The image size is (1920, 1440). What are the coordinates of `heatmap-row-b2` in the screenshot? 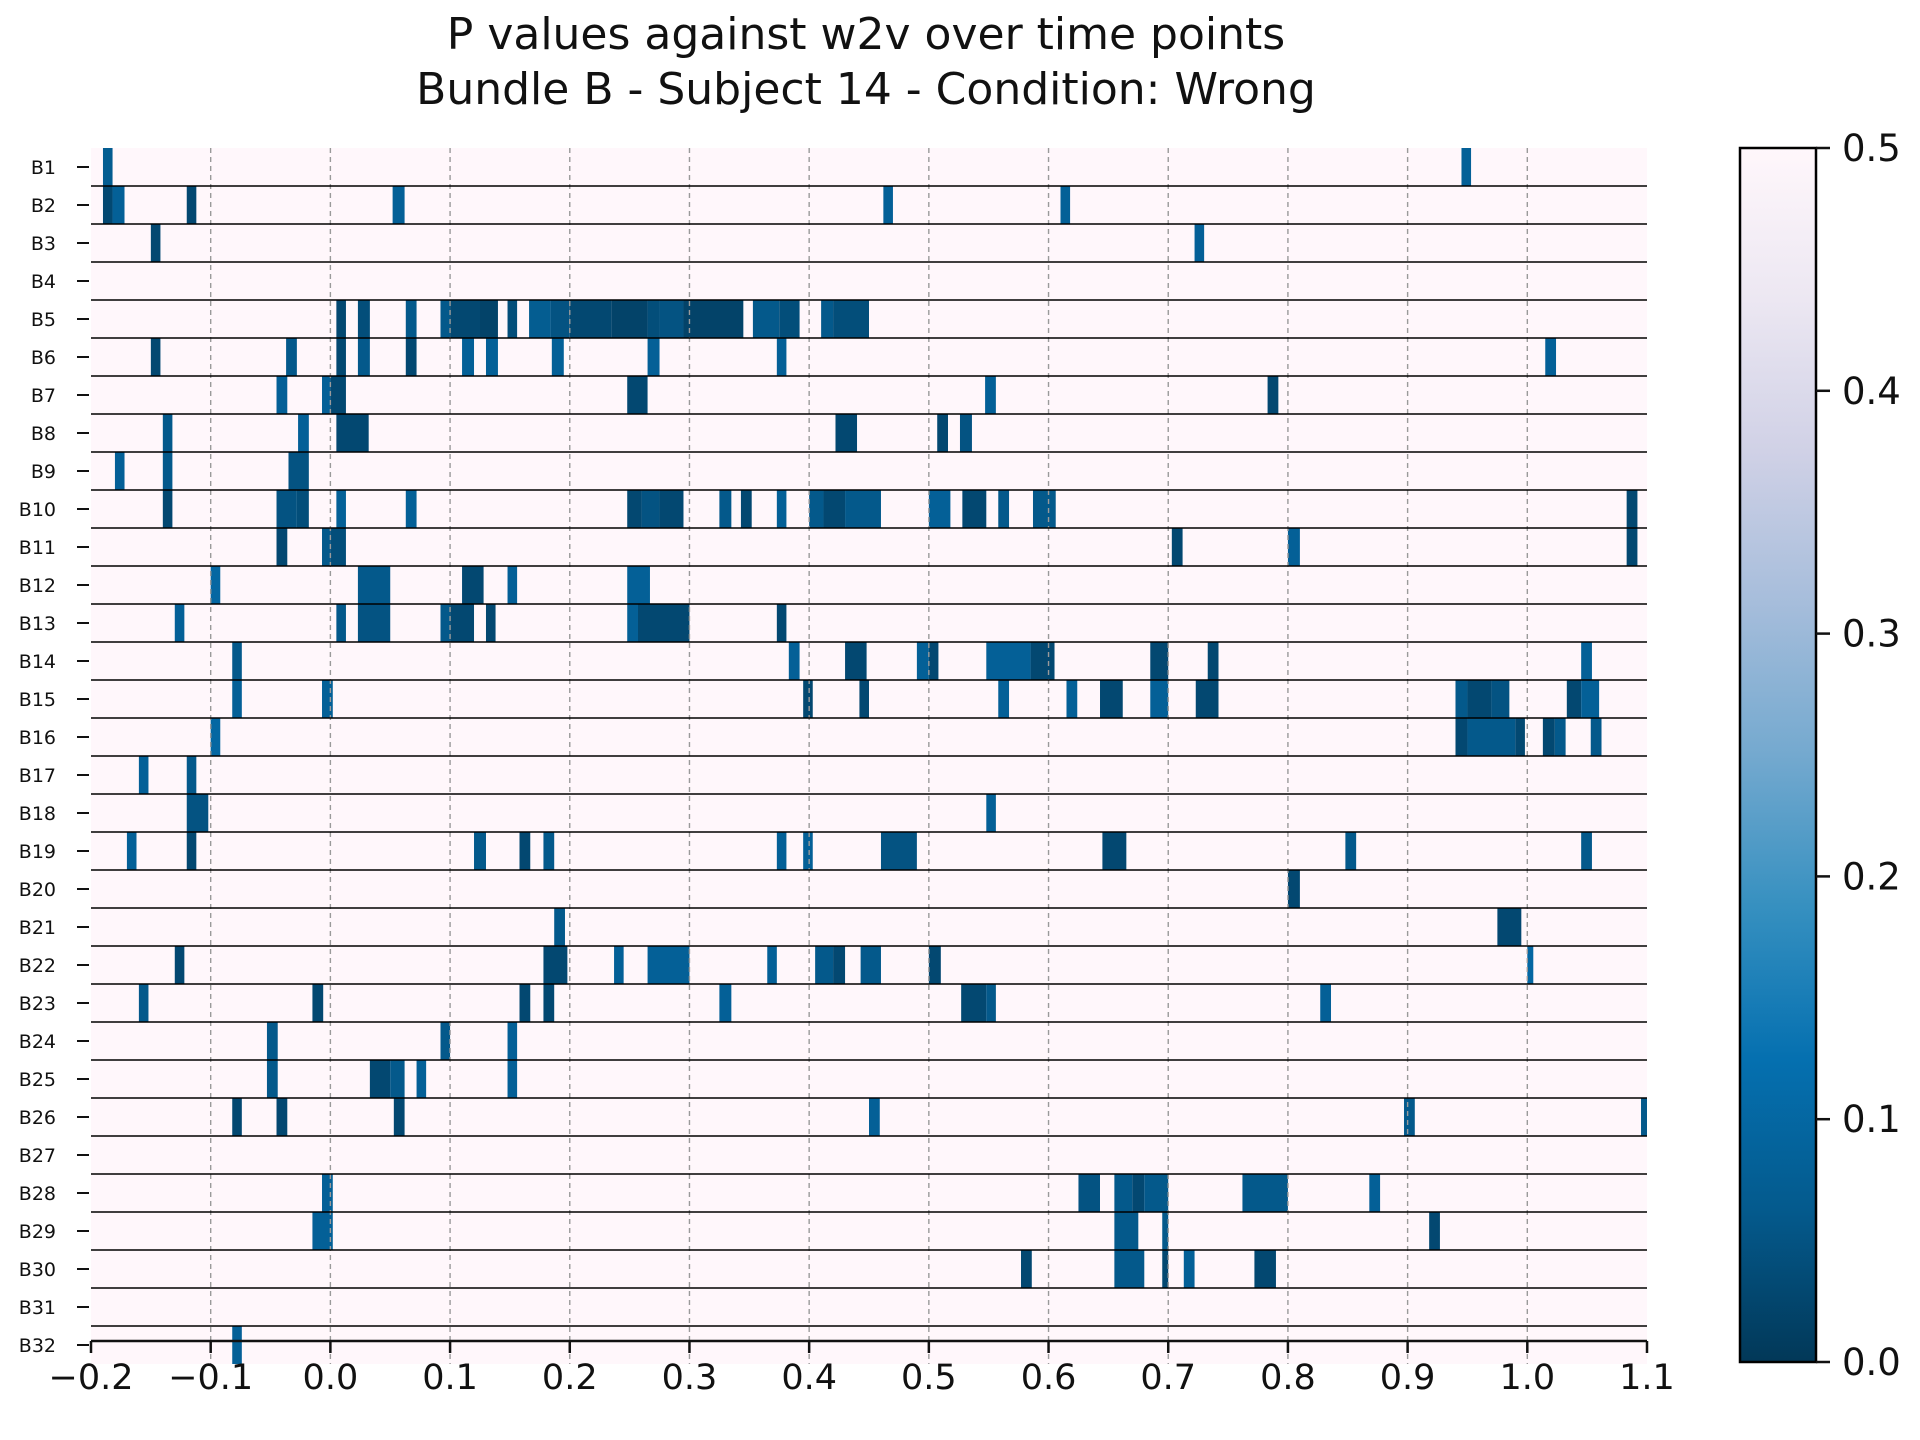 It's located at (869, 205).